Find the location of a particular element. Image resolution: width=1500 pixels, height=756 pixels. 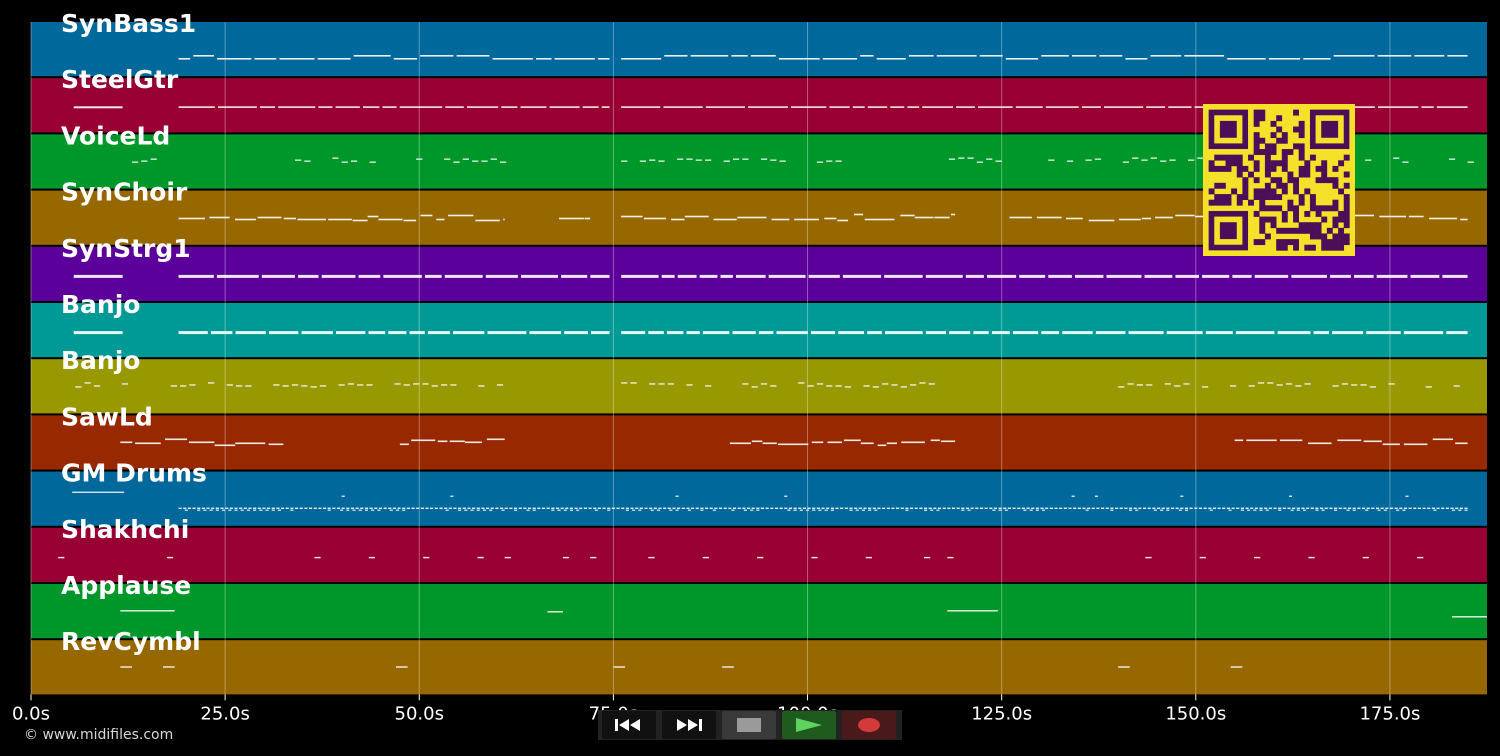

track-lane is located at coordinates (759, 498).